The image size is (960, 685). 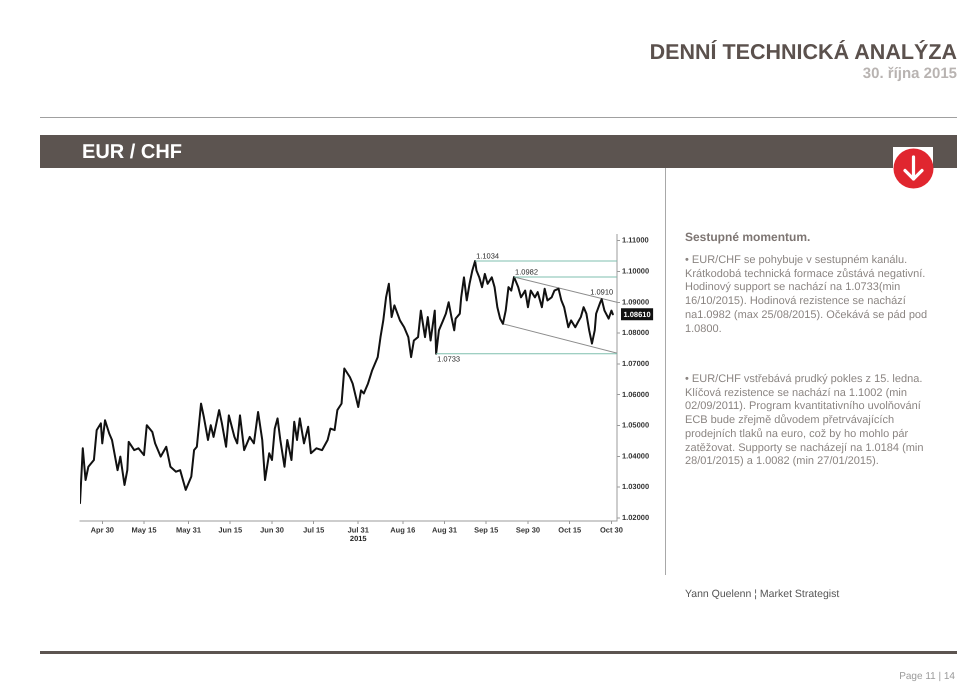 What do you see at coordinates (803, 52) in the screenshot?
I see `text: DENNÍ TECHNICKÁ ANALÝZA` at bounding box center [803, 52].